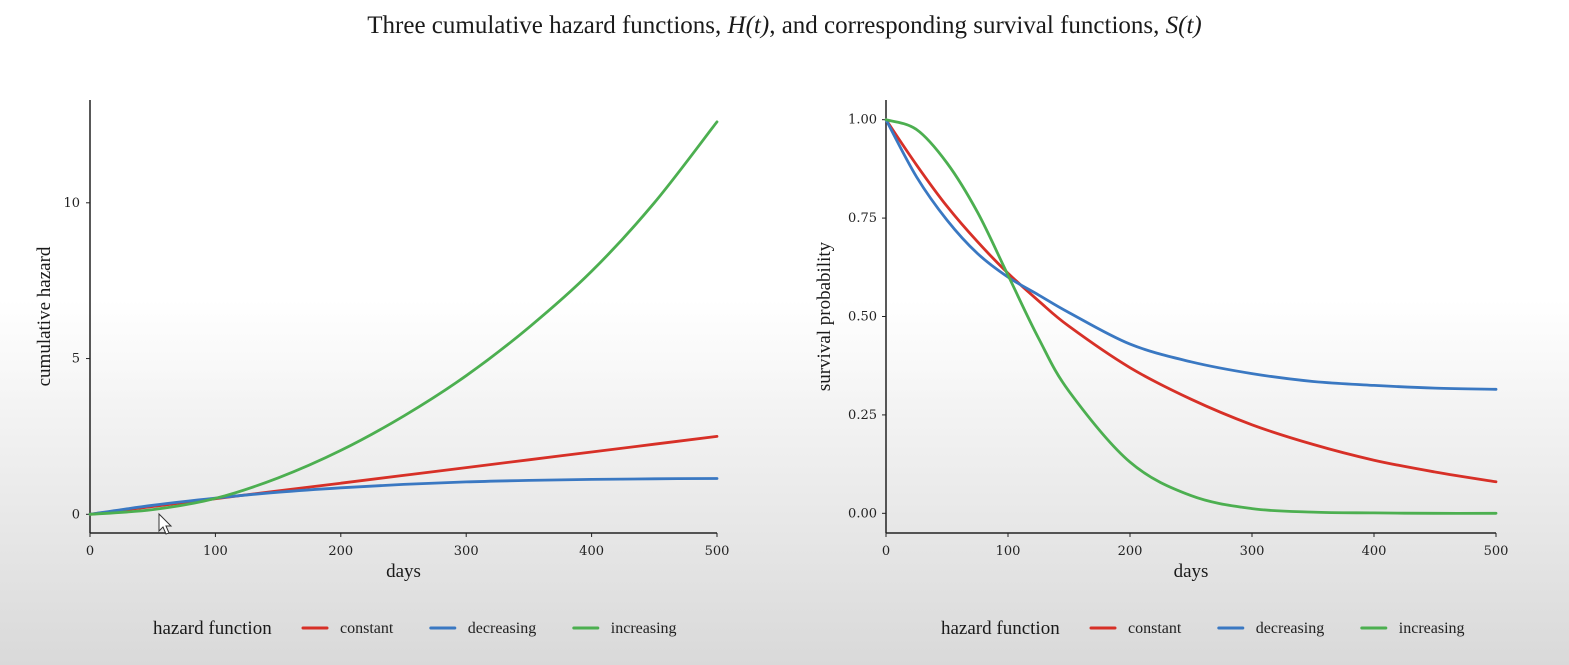  What do you see at coordinates (547, 25) in the screenshot?
I see `title-prefix: Three cumulative hazard functions,` at bounding box center [547, 25].